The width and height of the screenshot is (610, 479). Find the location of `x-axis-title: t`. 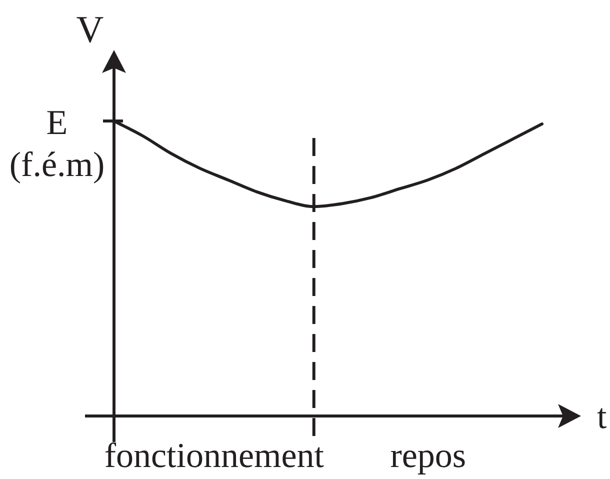

x-axis-title: t is located at coordinates (602, 416).